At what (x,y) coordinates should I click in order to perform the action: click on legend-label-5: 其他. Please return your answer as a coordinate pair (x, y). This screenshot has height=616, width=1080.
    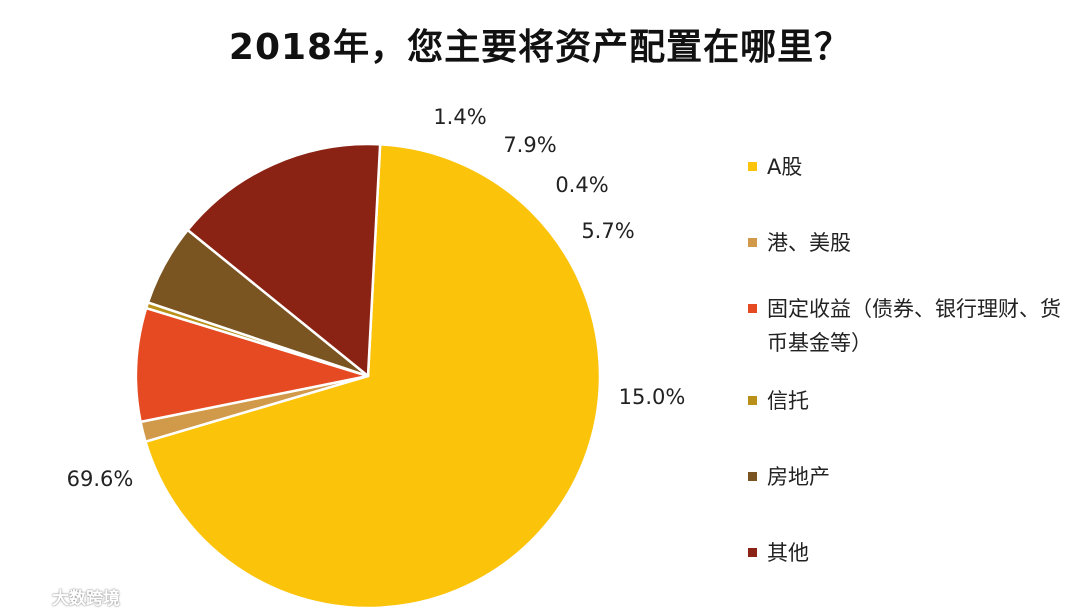
    Looking at the image, I should click on (788, 553).